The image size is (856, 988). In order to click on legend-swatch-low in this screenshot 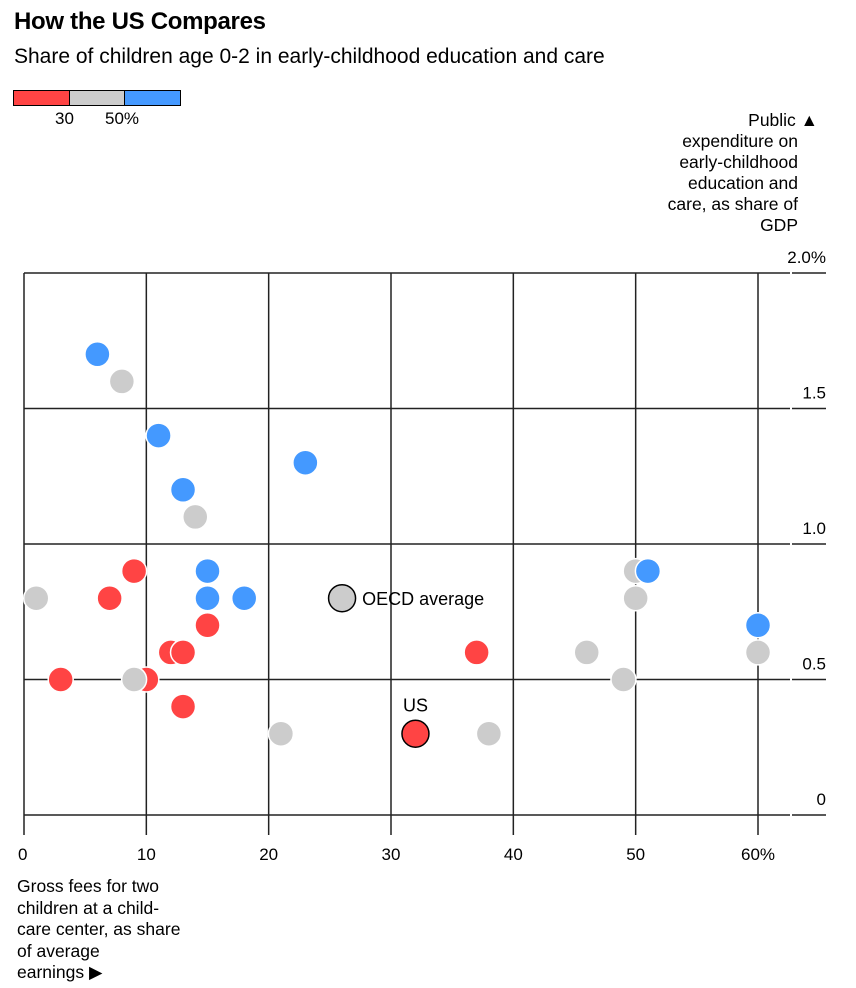, I will do `click(41, 98)`.